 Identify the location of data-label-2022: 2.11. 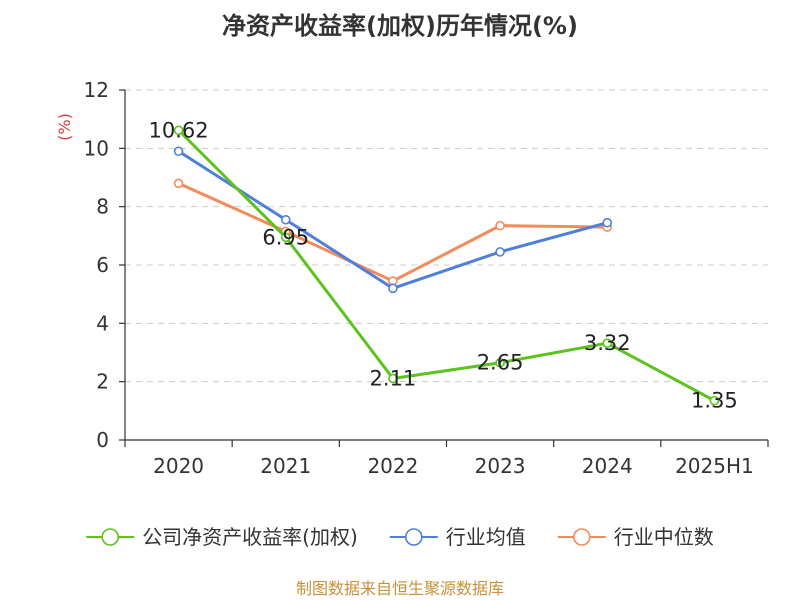
(393, 378).